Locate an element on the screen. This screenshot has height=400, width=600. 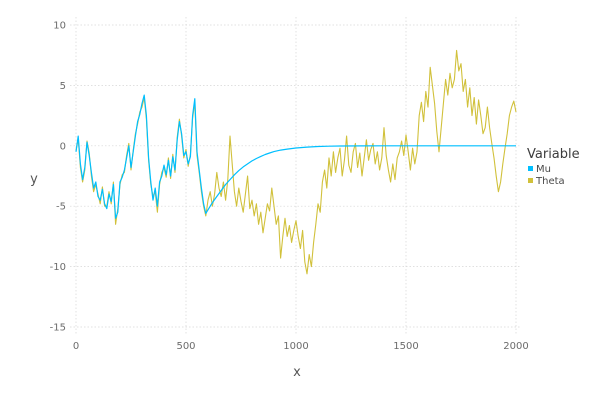
x-axis-title: x is located at coordinates (297, 372).